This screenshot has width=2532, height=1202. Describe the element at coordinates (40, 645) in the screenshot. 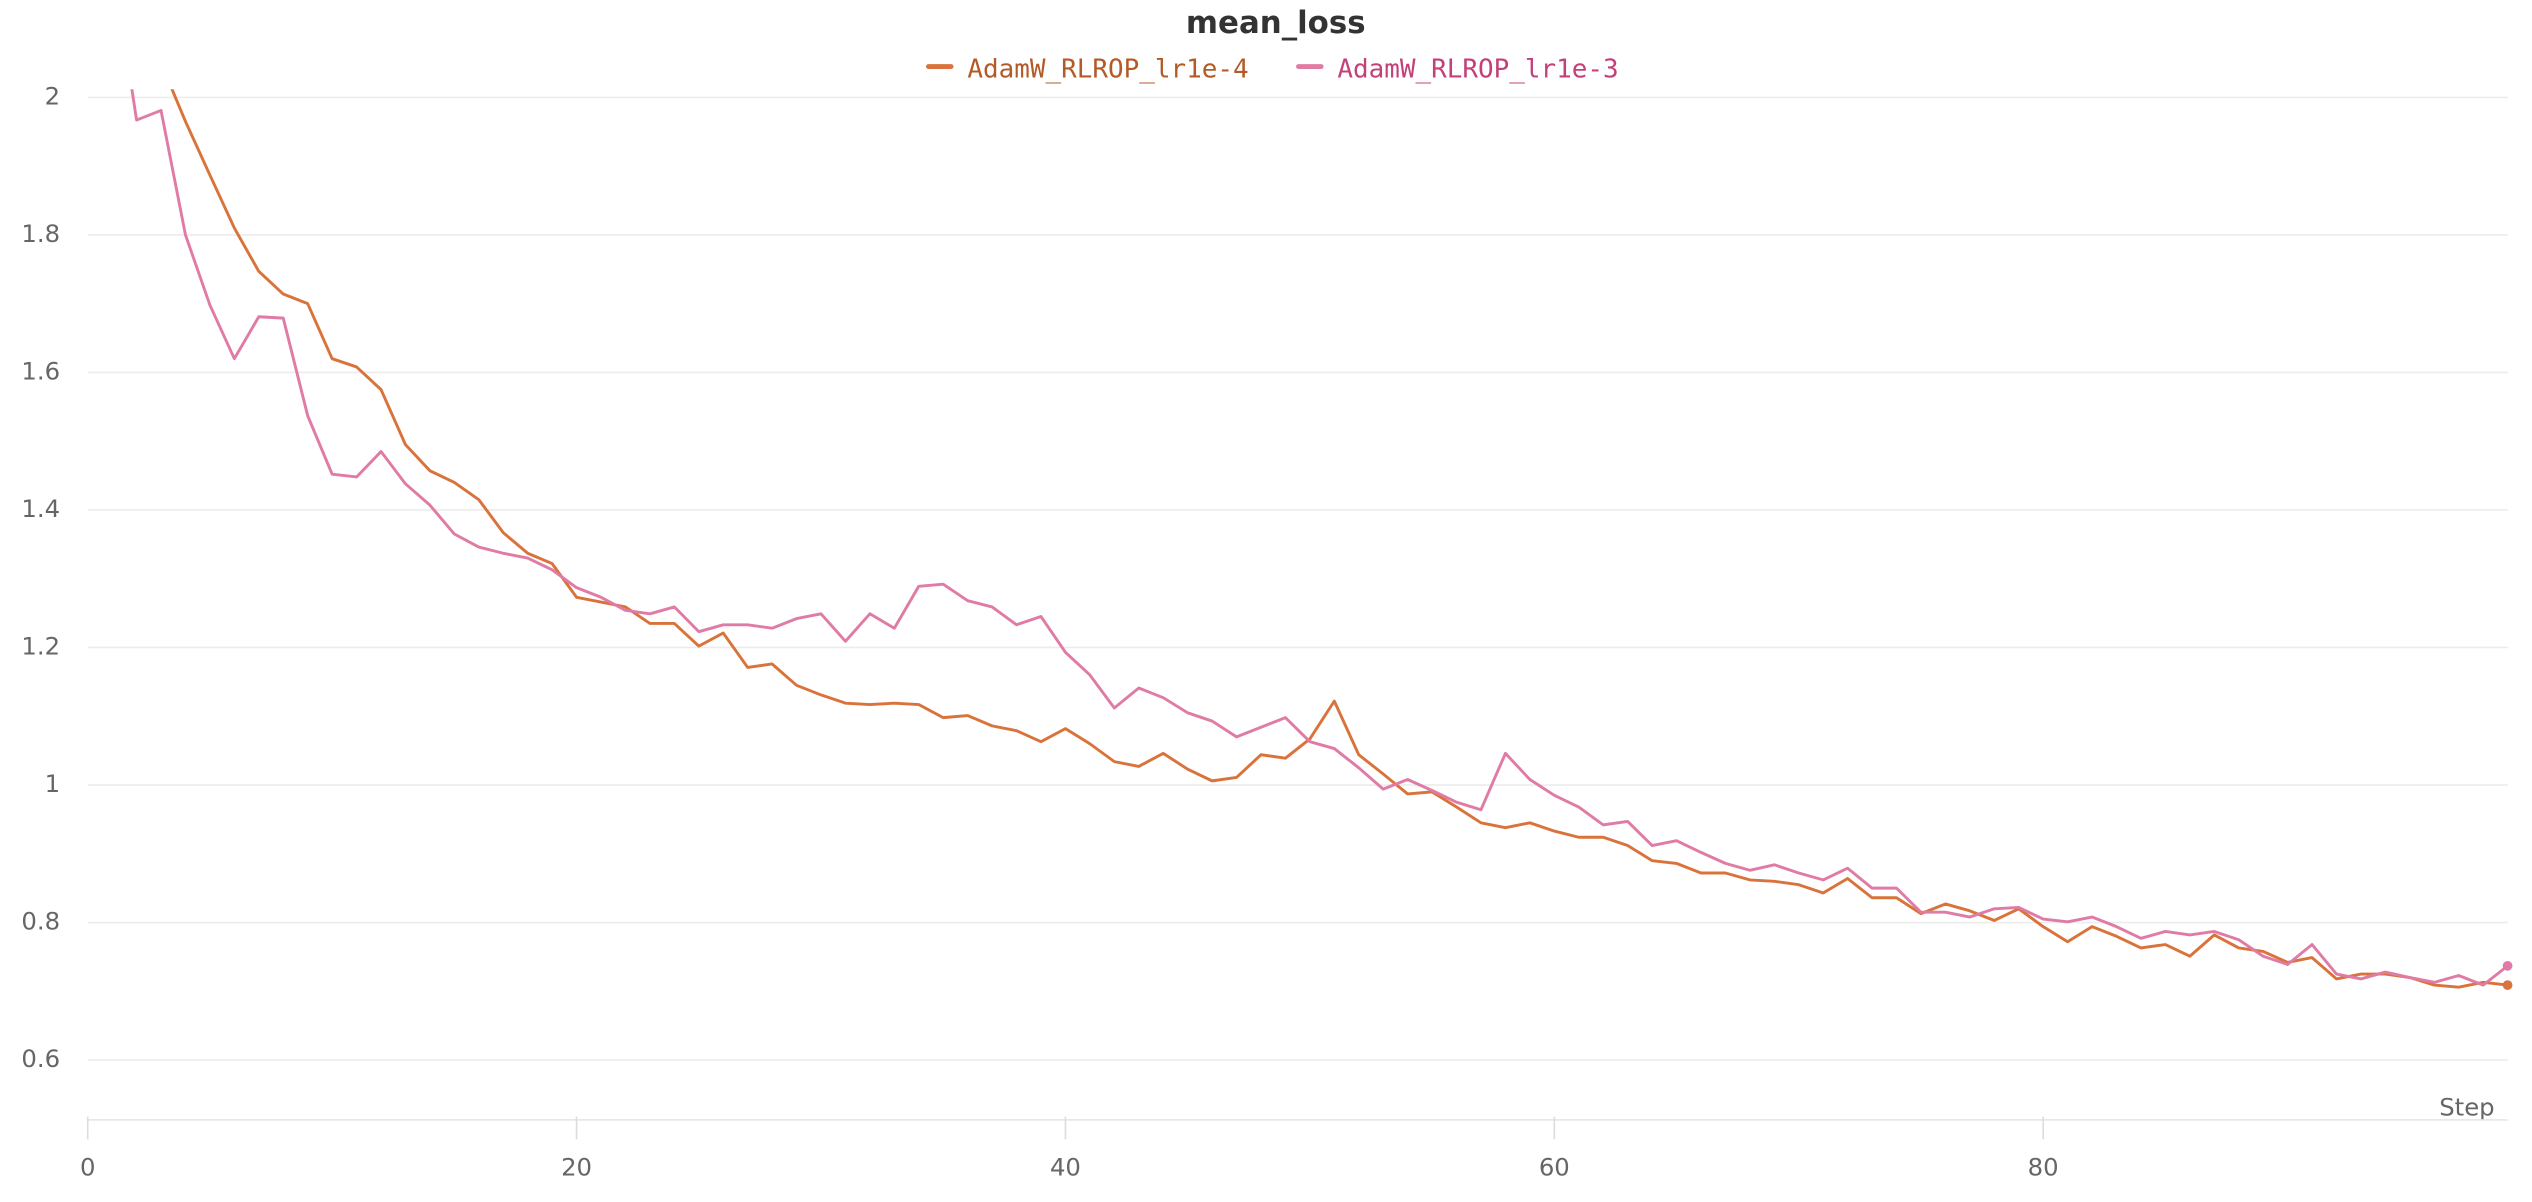

I see `y-tick-label: 1.2` at that location.